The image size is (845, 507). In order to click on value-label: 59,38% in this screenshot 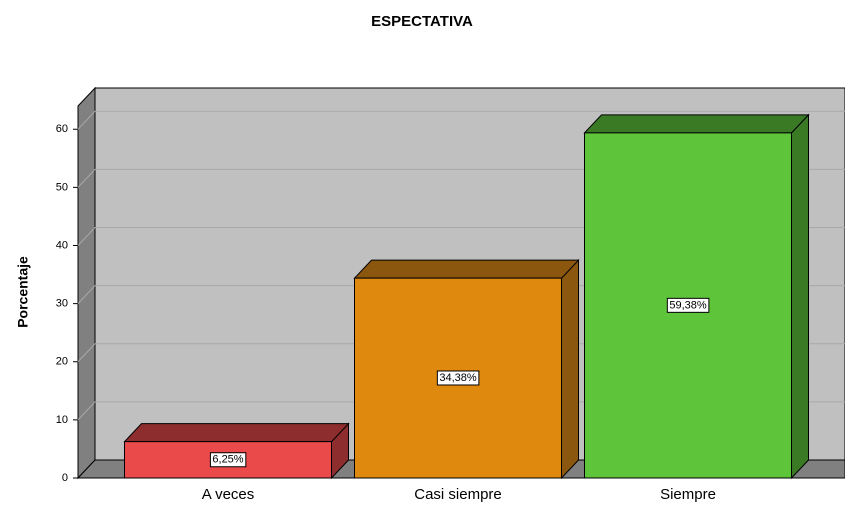, I will do `click(688, 305)`.